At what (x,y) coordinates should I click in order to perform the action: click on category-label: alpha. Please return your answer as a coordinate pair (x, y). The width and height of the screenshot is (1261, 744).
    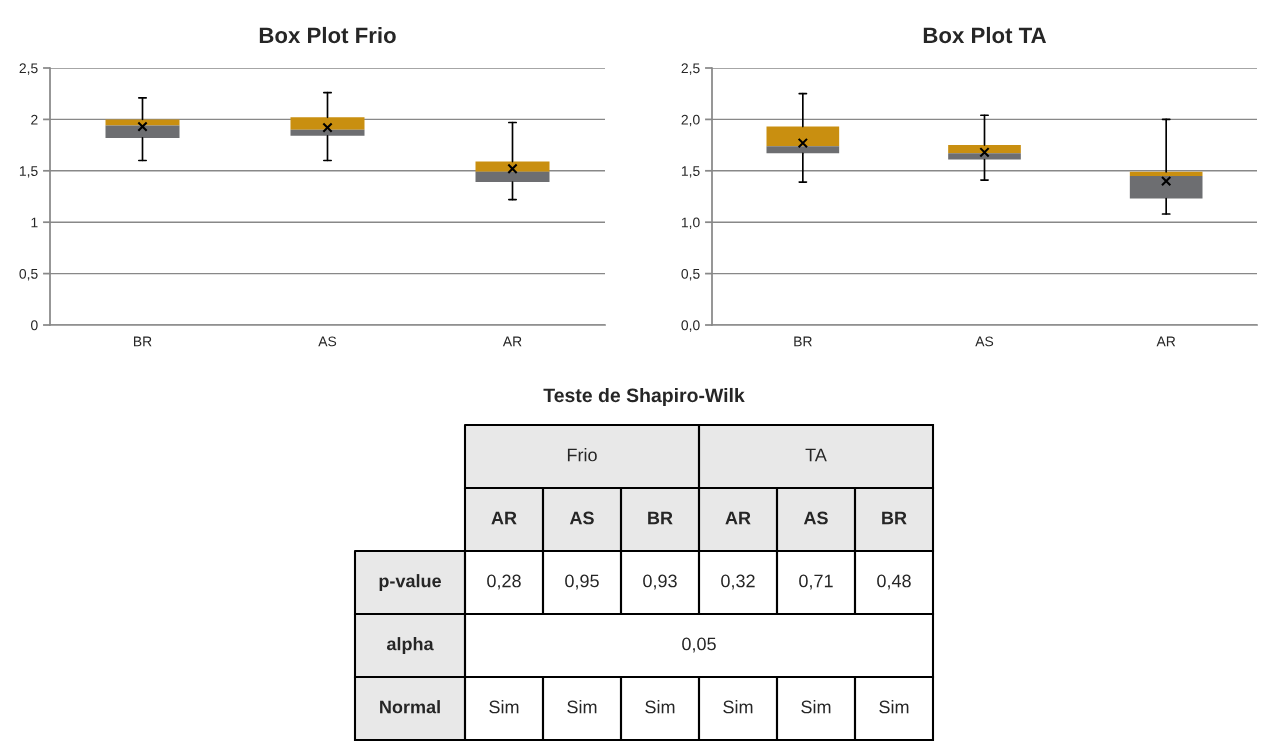
    Looking at the image, I should click on (410, 645).